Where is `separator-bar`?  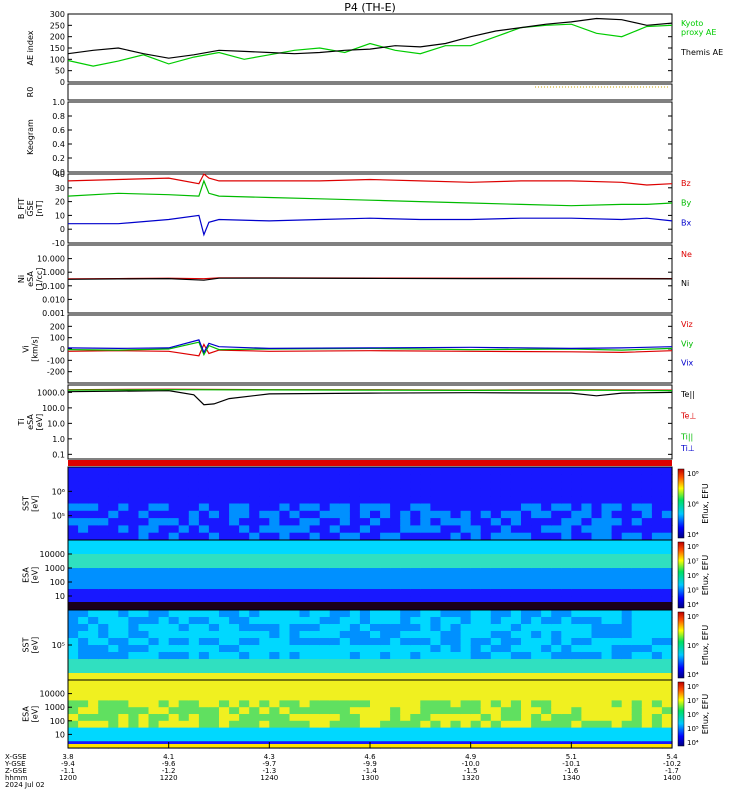
separator-bar is located at coordinates (370, 463).